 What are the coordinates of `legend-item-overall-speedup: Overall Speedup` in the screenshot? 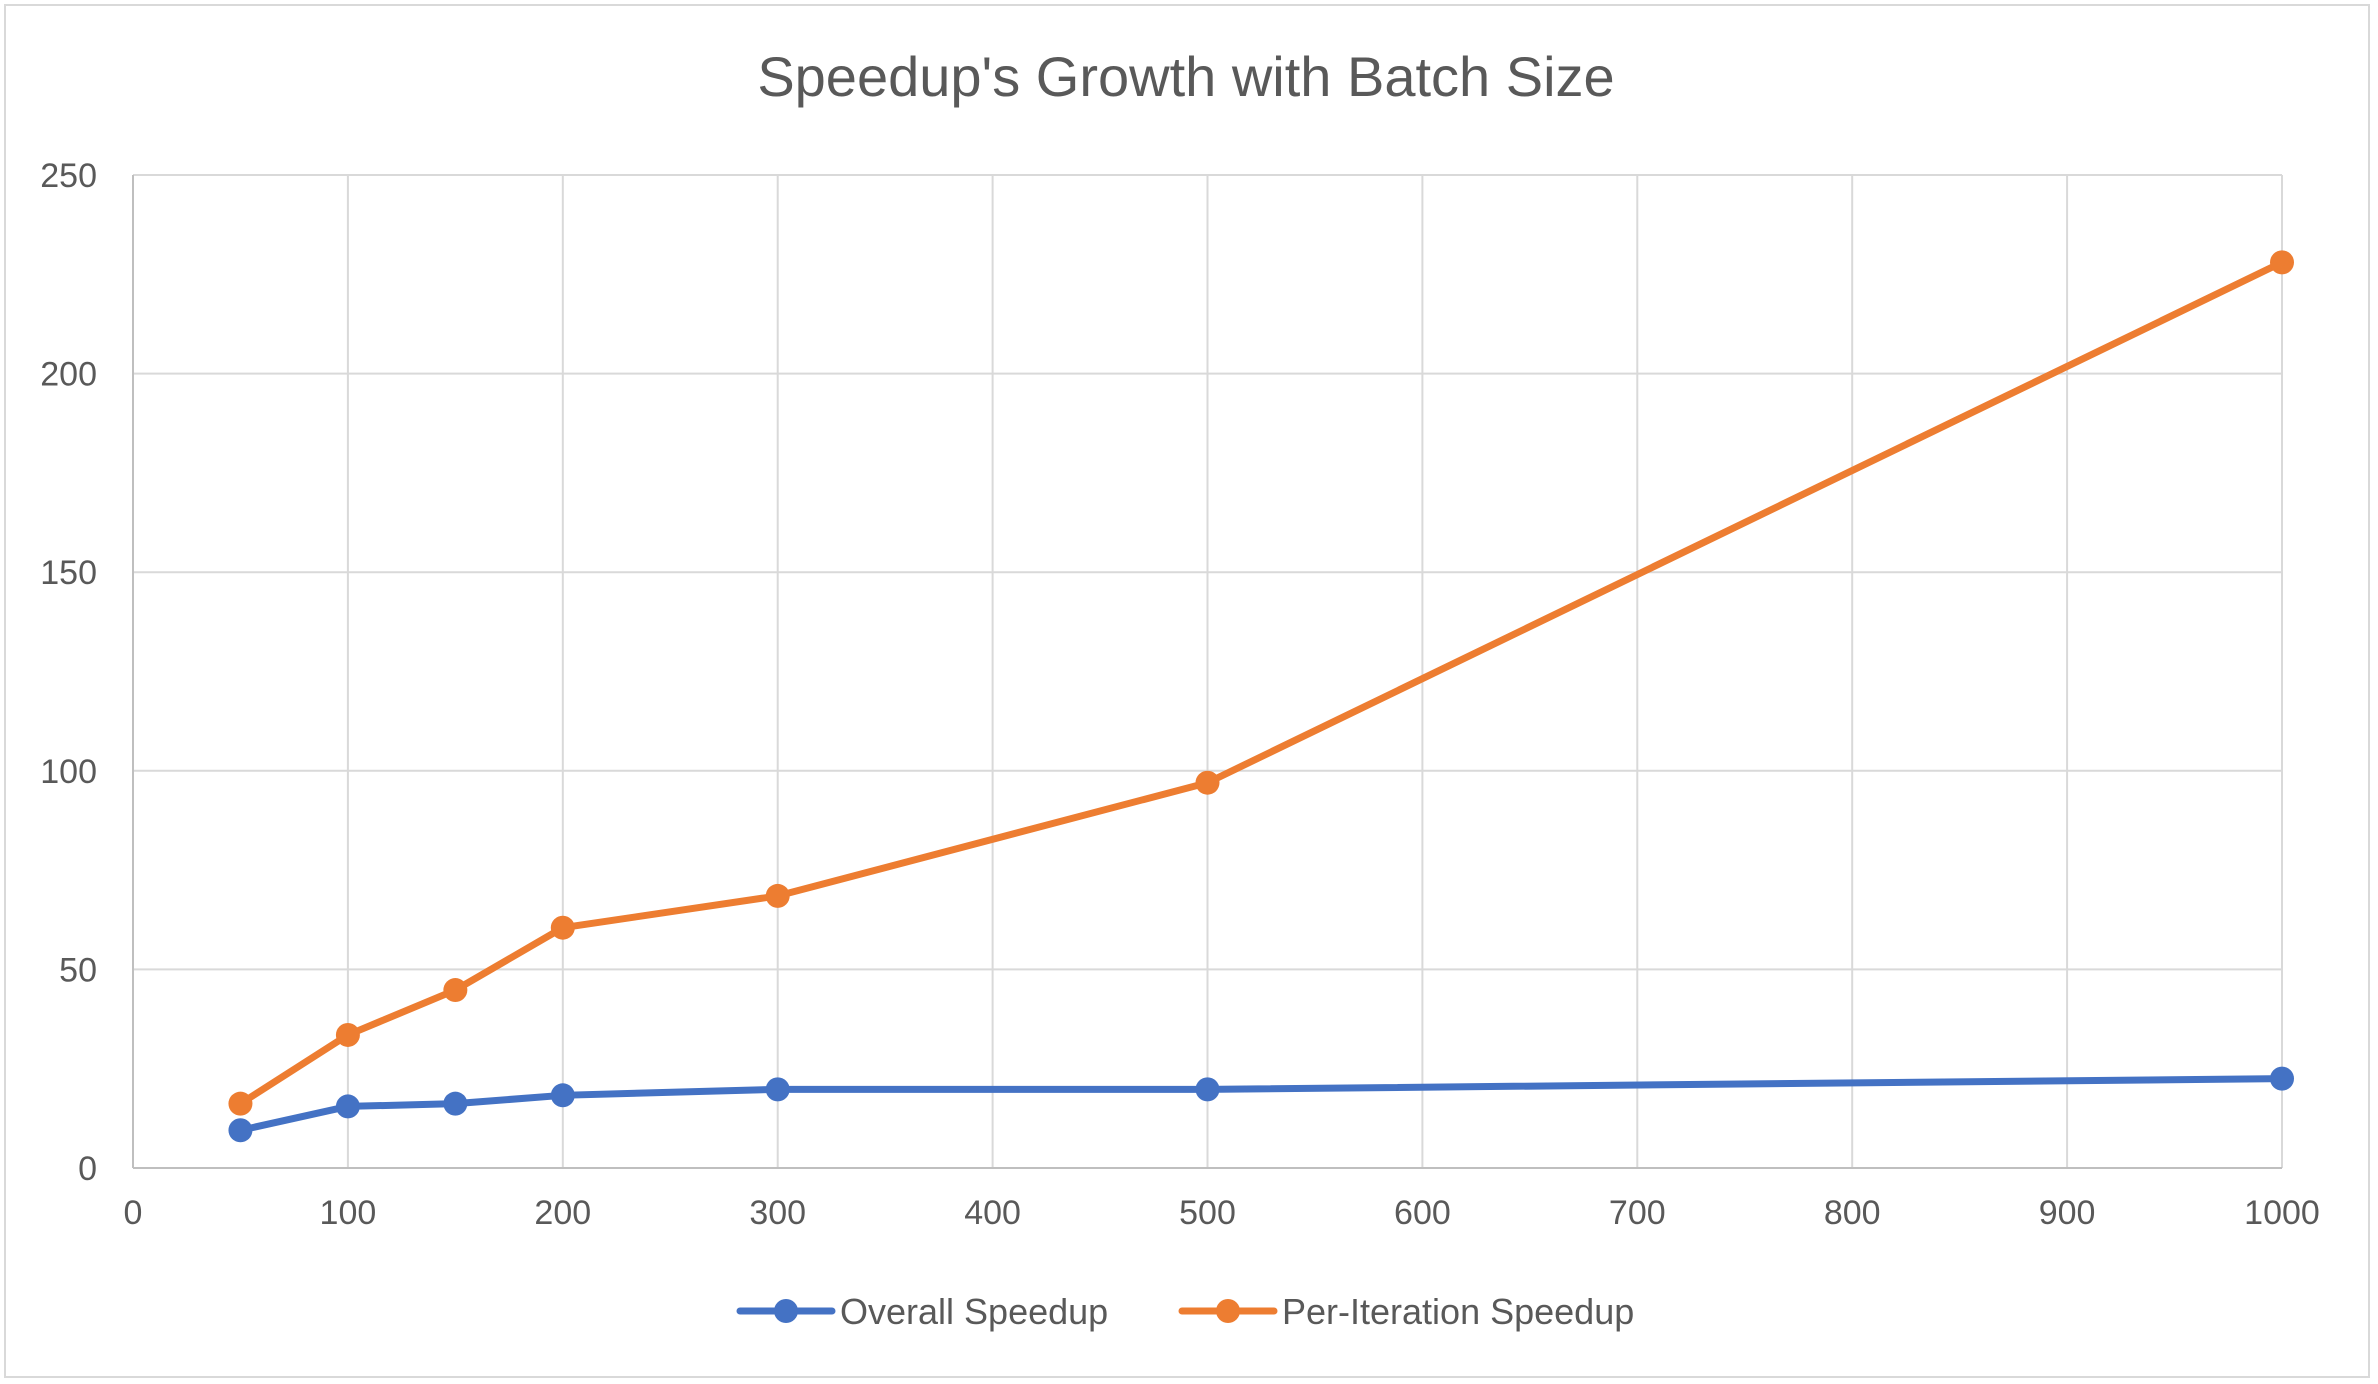 It's located at (922, 1311).